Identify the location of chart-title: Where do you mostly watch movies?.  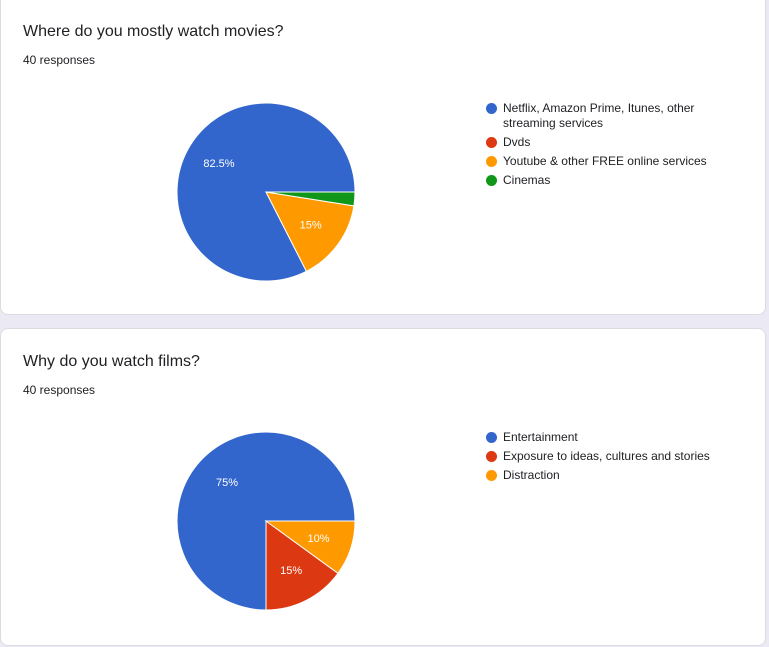
(153, 31).